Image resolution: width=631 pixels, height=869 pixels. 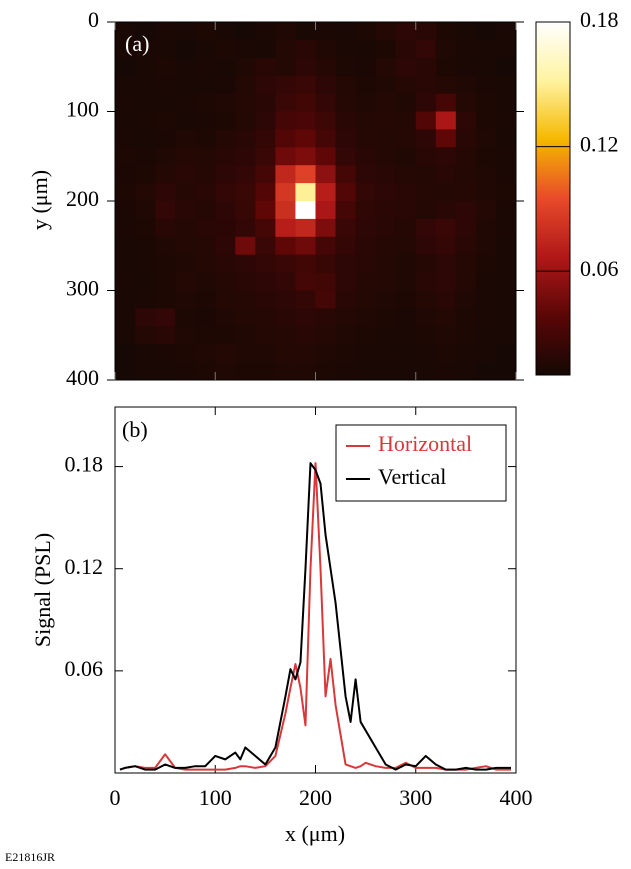 I want to click on x-tick-label: 300, so click(x=415, y=797).